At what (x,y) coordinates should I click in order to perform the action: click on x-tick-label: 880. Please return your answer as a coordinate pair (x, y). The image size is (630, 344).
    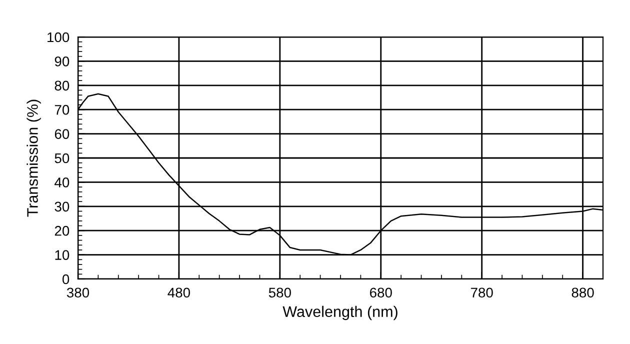
    Looking at the image, I should click on (583, 293).